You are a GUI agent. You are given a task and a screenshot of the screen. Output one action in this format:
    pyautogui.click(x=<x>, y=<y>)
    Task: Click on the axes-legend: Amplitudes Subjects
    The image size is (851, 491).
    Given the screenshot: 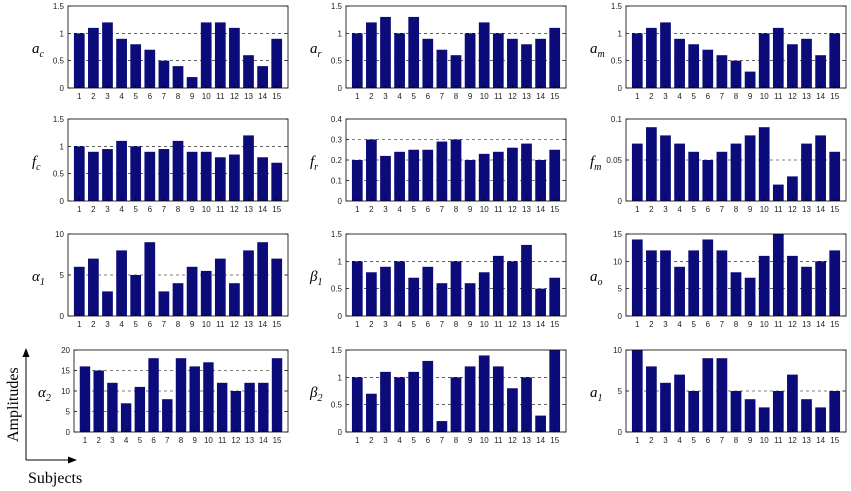 What is the action you would take?
    pyautogui.click(x=43, y=417)
    